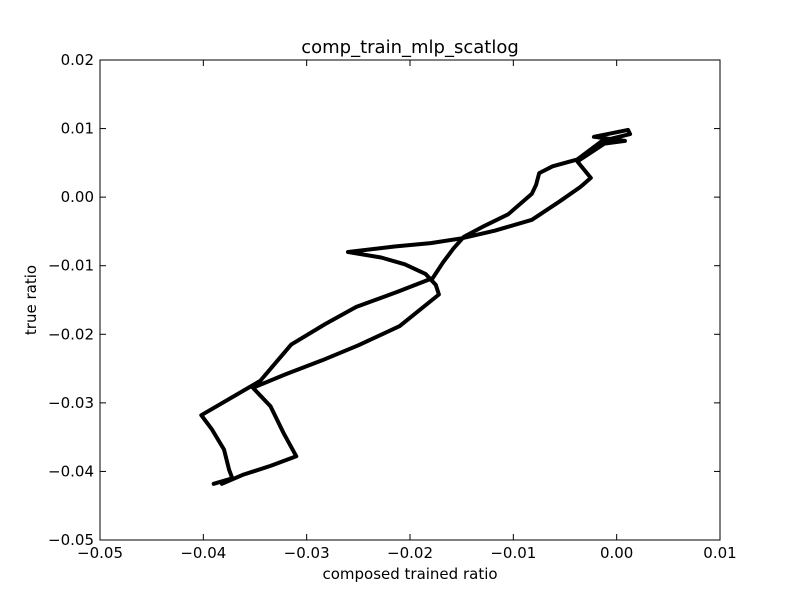 The height and width of the screenshot is (600, 800). I want to click on y-tick-label: 0.00, so click(77, 197).